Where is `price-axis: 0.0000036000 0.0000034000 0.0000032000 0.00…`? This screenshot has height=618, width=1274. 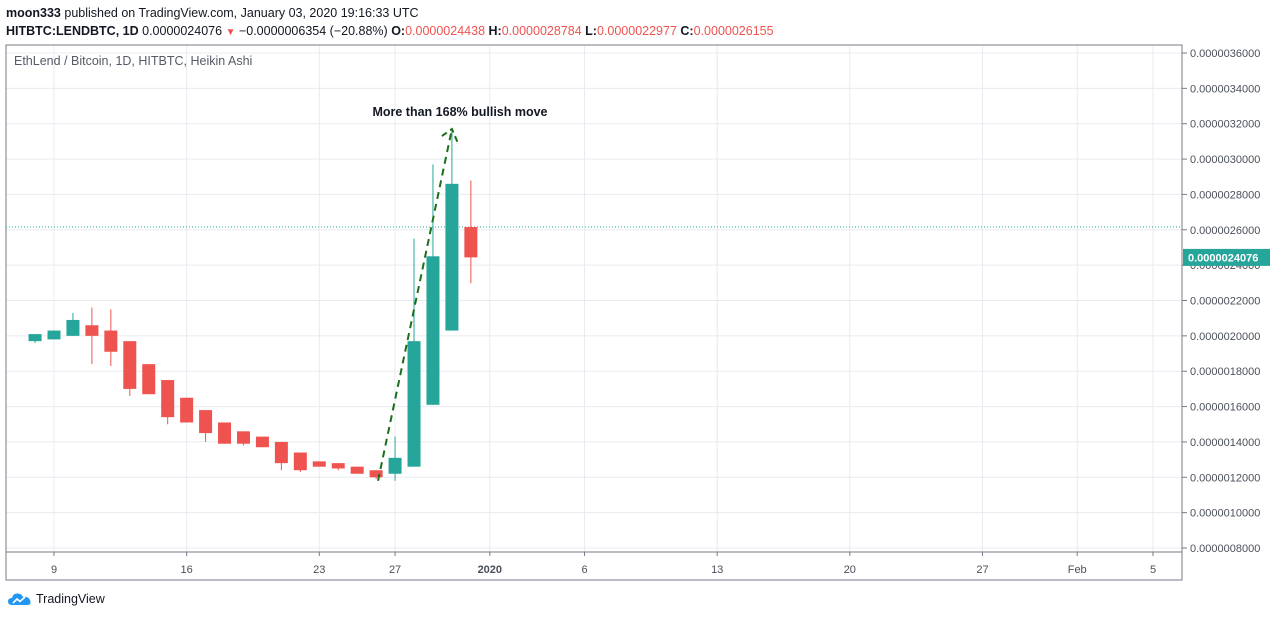 price-axis: 0.0000036000 0.0000034000 0.0000032000 0.00… is located at coordinates (1221, 301).